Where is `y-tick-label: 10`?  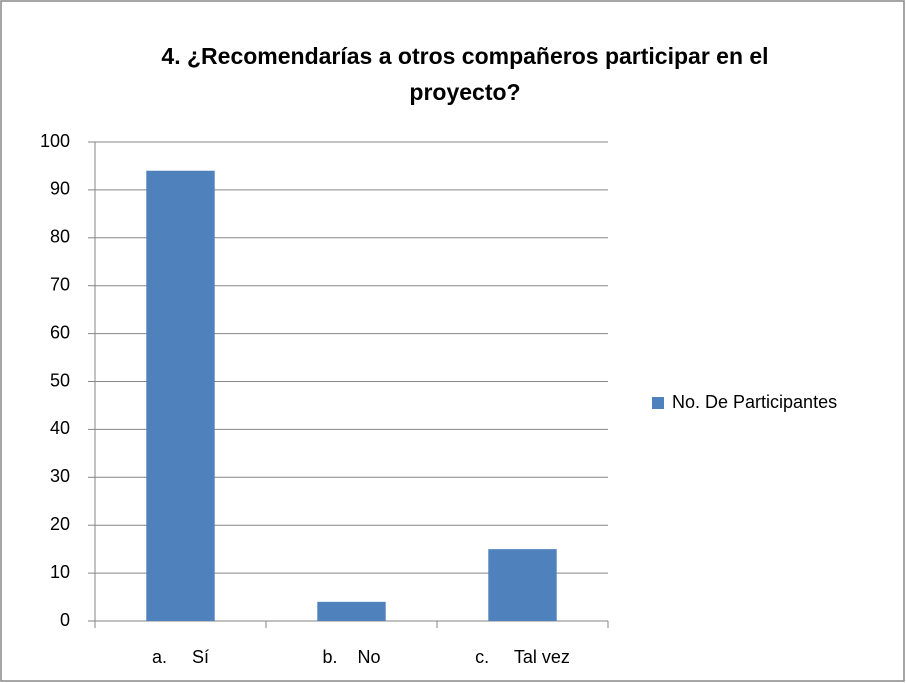 y-tick-label: 10 is located at coordinates (60, 572).